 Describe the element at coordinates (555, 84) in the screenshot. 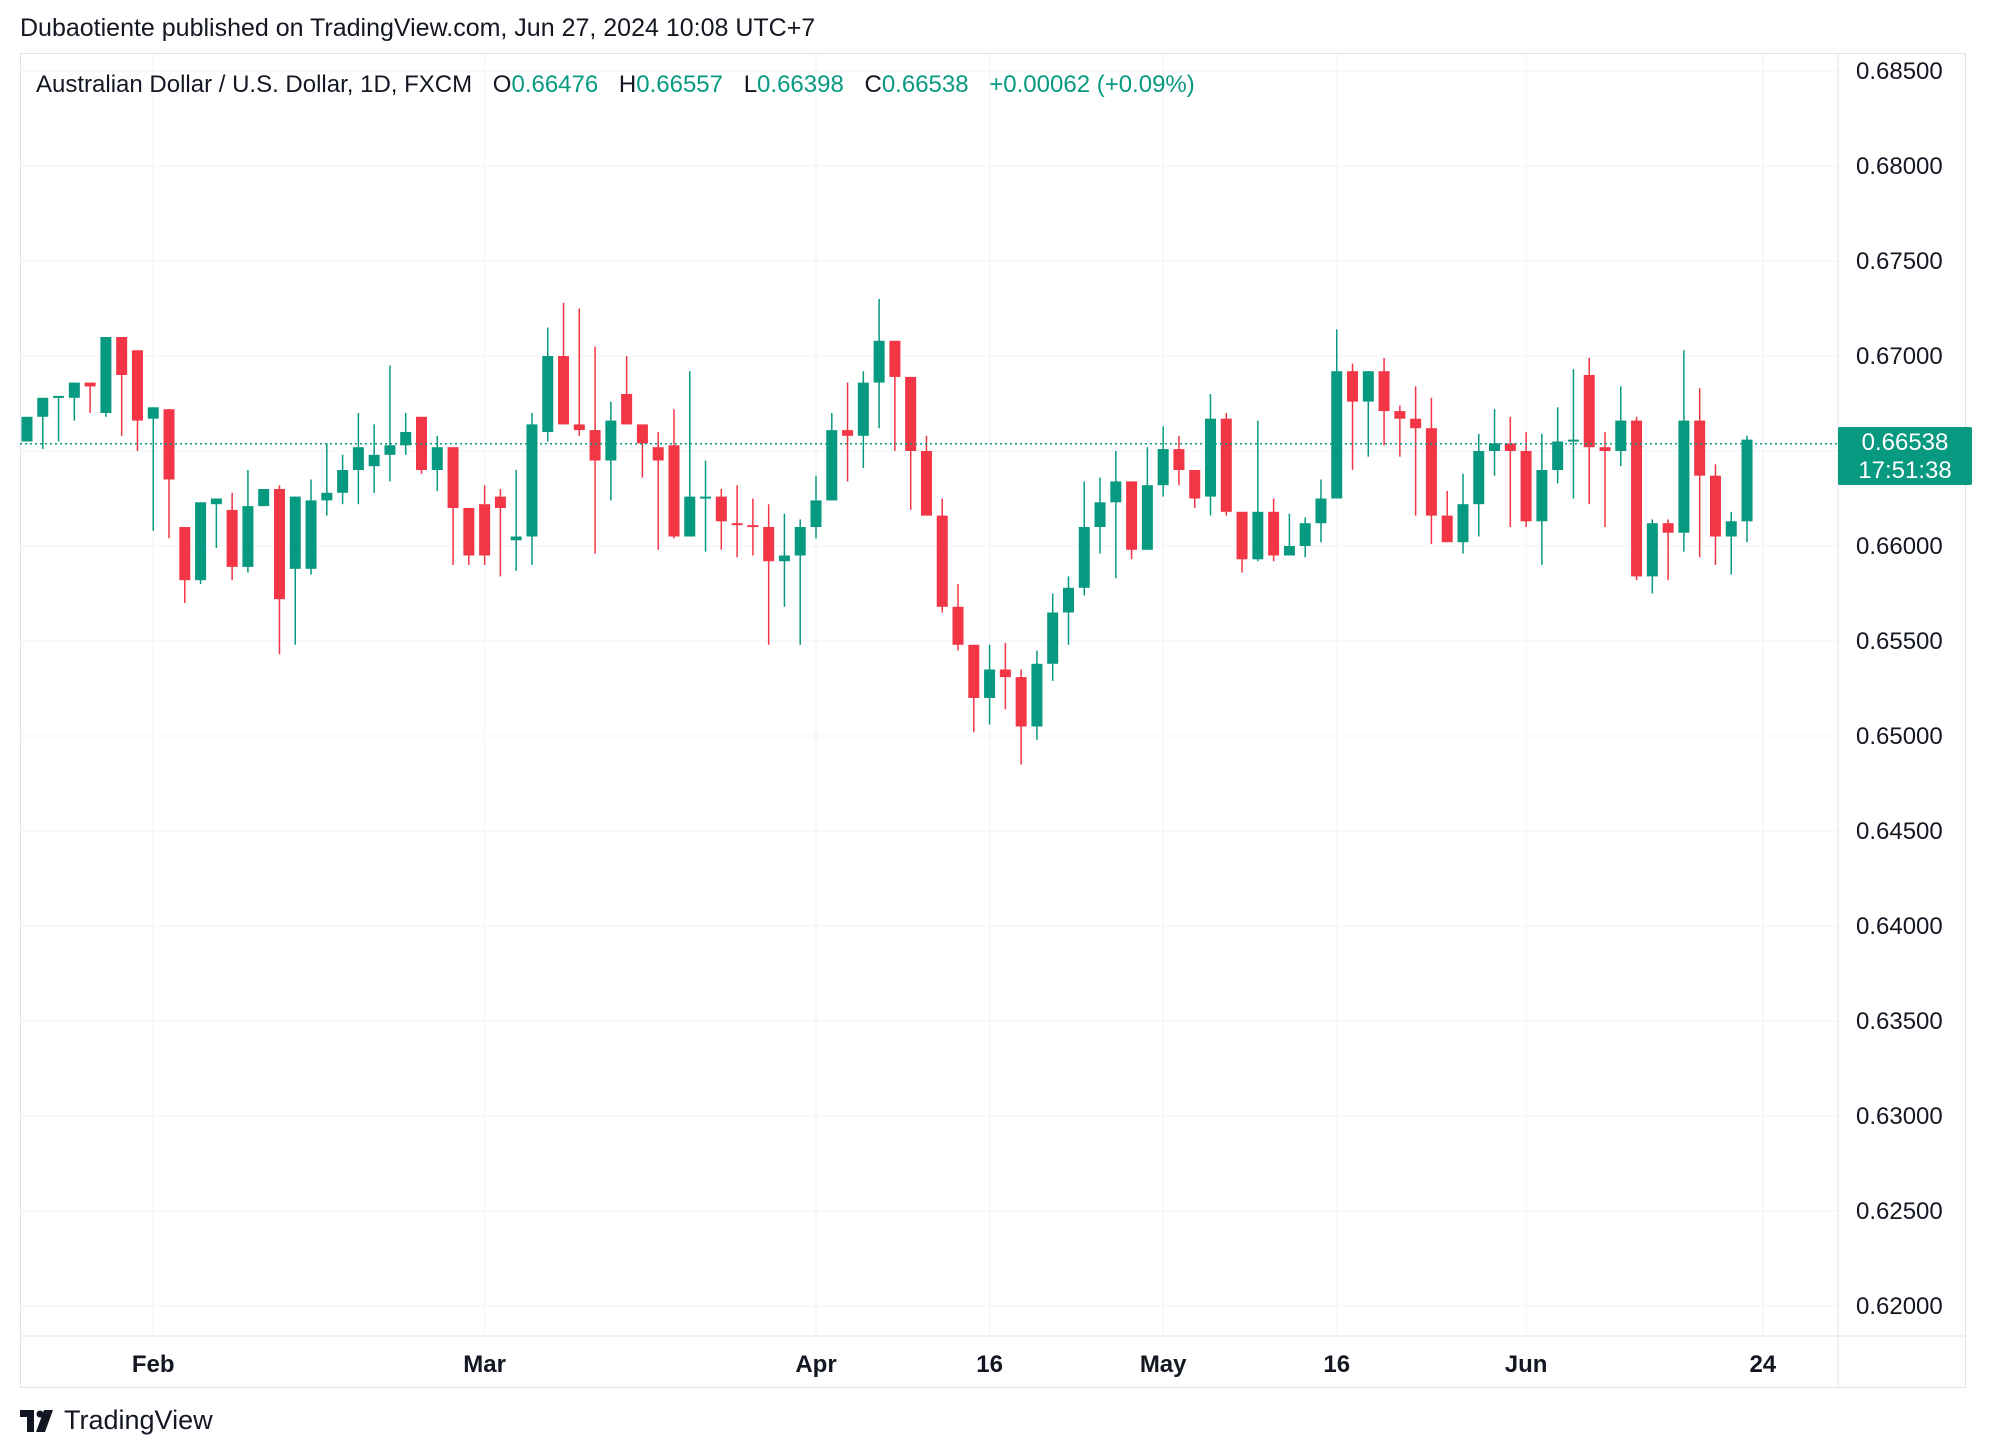

I see `open-value: 0.66476` at that location.